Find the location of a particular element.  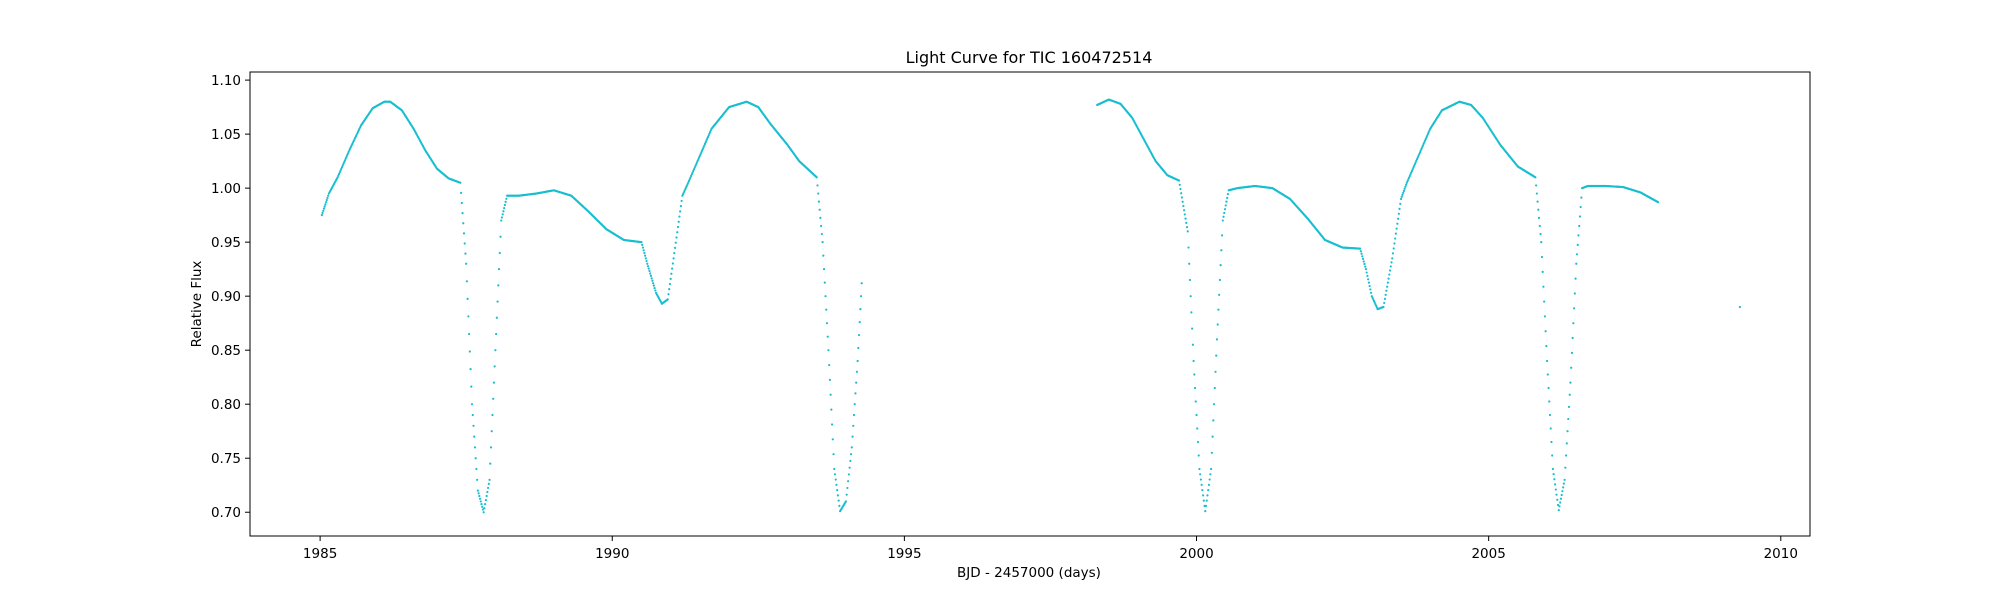

y-tick-label: 0.75 is located at coordinates (226, 459).